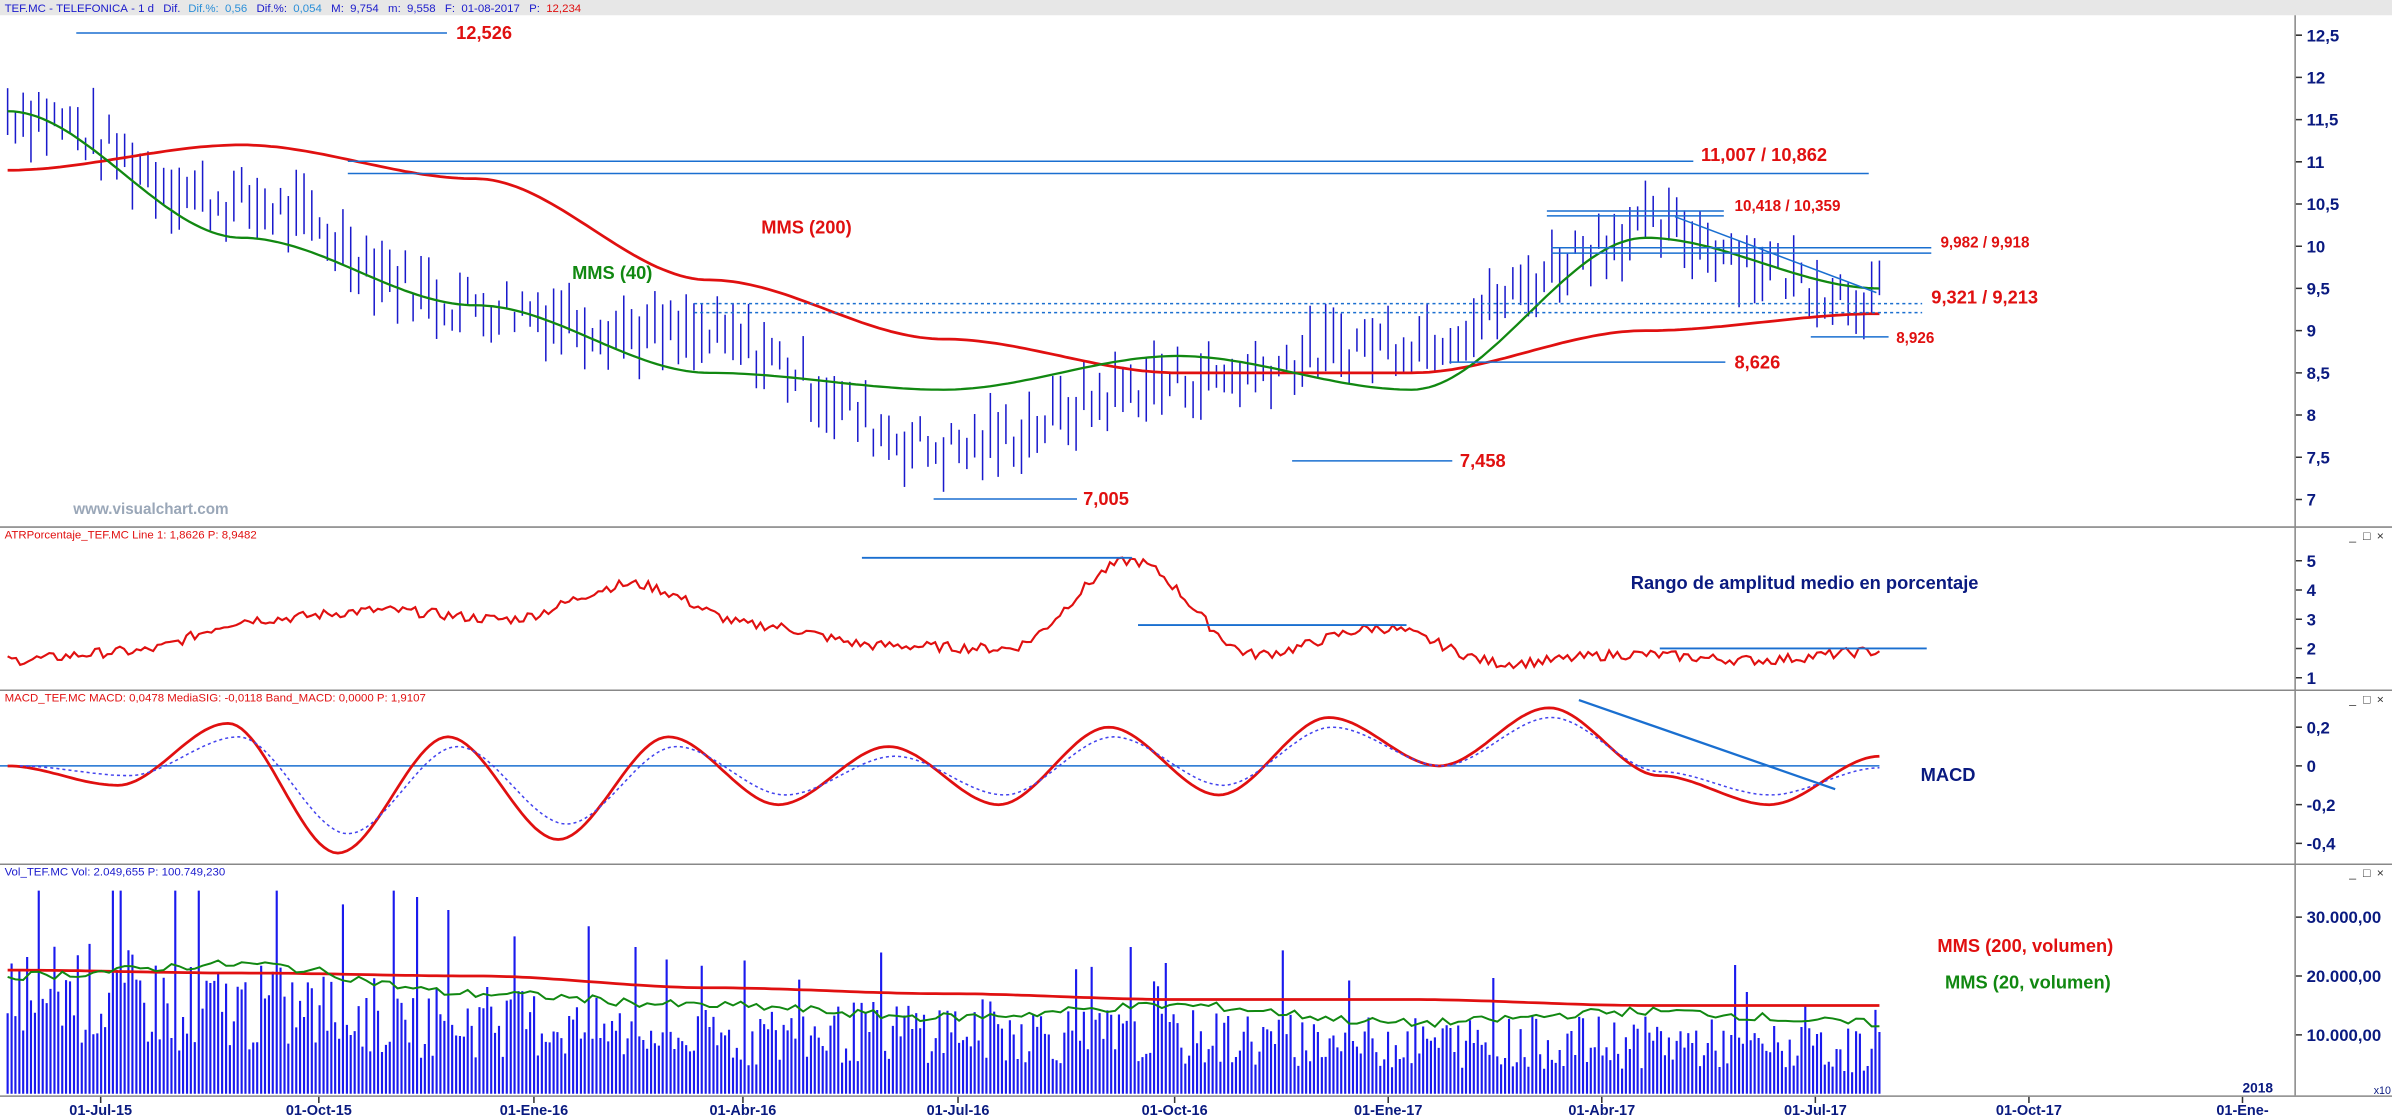 This screenshot has width=2392, height=1117. Describe the element at coordinates (2321, 805) in the screenshot. I see `macd-tick-label: -0,2` at that location.